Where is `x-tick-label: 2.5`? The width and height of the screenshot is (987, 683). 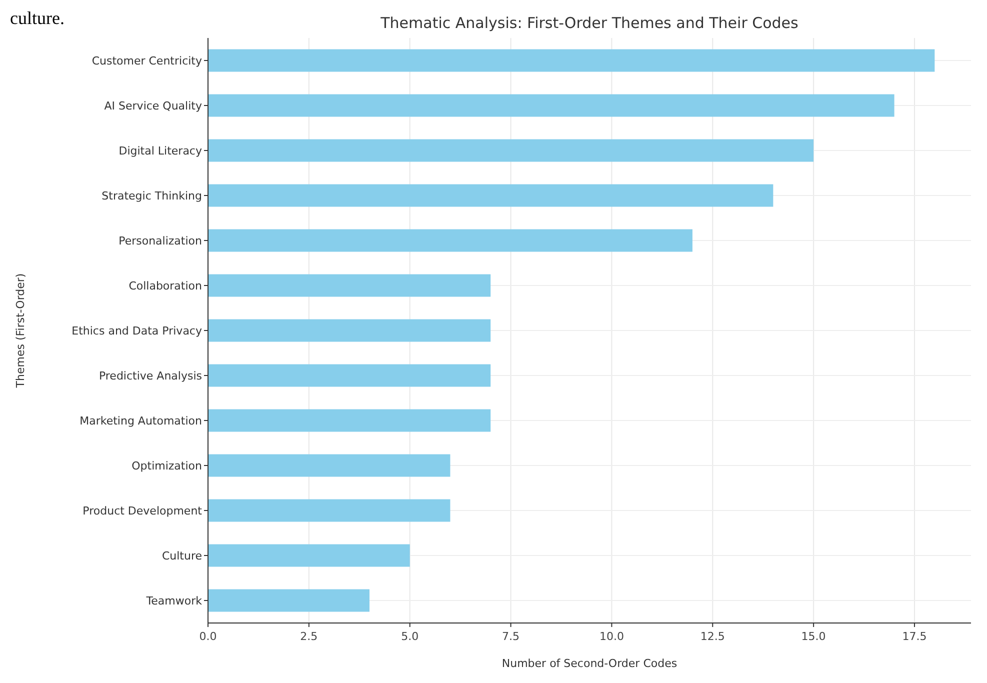 x-tick-label: 2.5 is located at coordinates (309, 636).